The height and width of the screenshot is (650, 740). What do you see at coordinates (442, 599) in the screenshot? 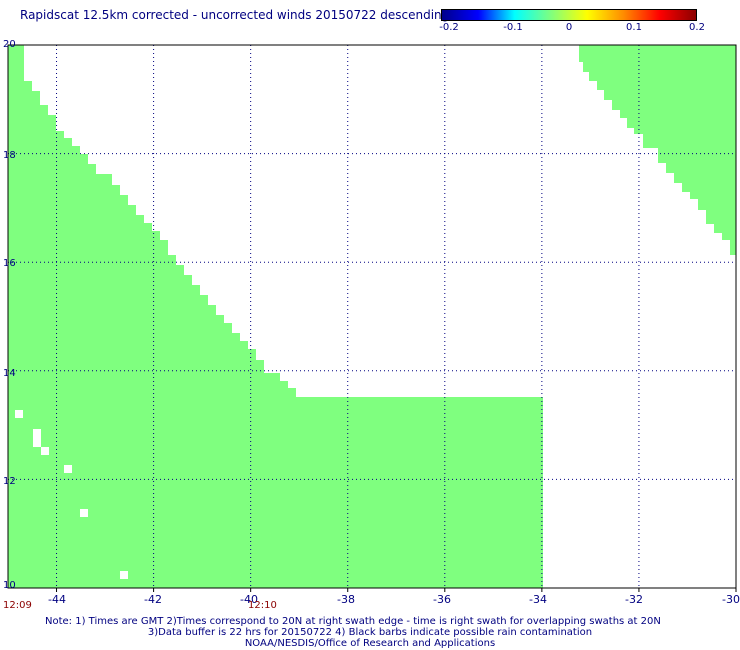
I see `lon-label-36: -36` at bounding box center [442, 599].